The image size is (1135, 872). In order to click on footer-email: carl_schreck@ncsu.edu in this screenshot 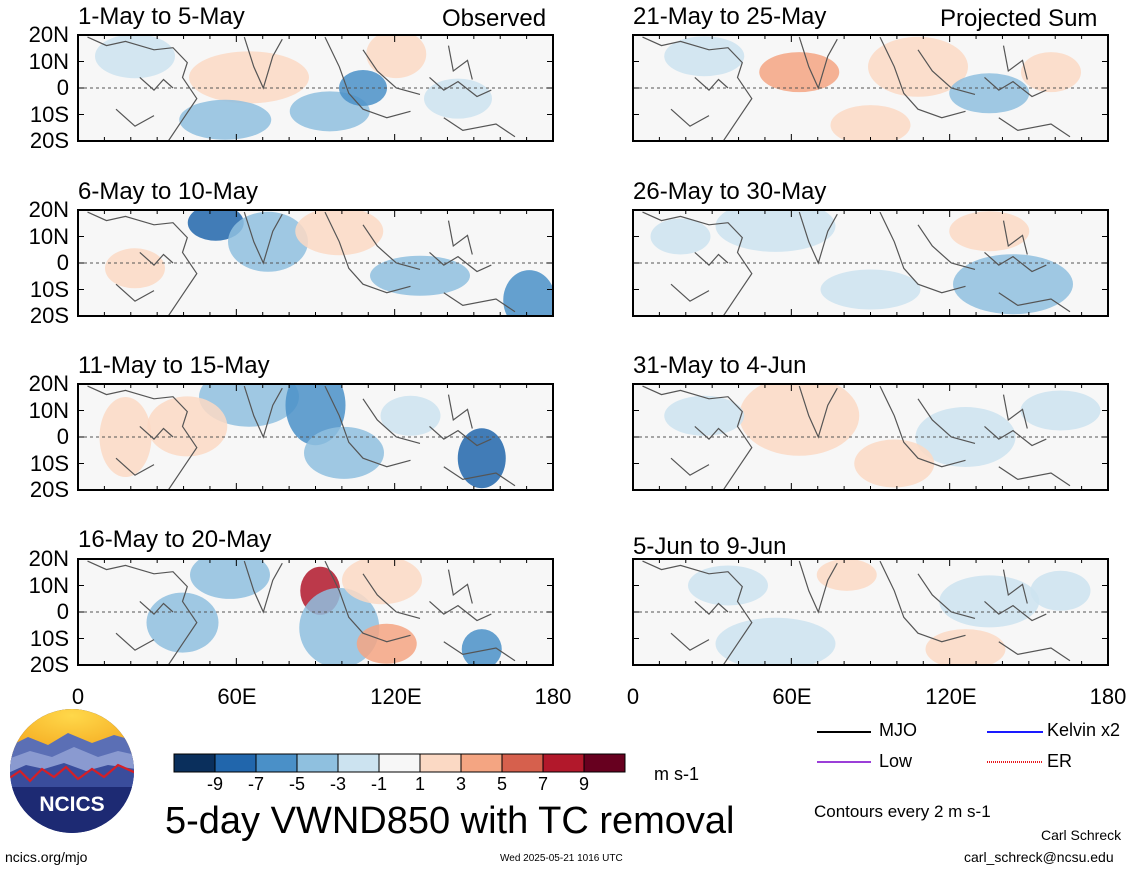, I will do `click(1039, 857)`.